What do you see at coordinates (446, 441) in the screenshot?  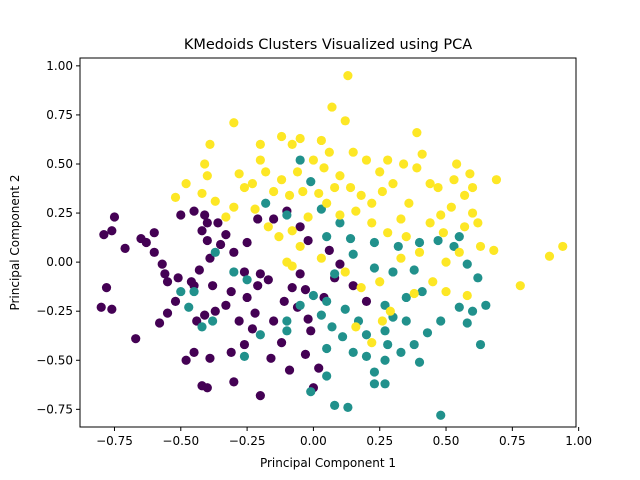 I see `x-tick-label: 0.50` at bounding box center [446, 441].